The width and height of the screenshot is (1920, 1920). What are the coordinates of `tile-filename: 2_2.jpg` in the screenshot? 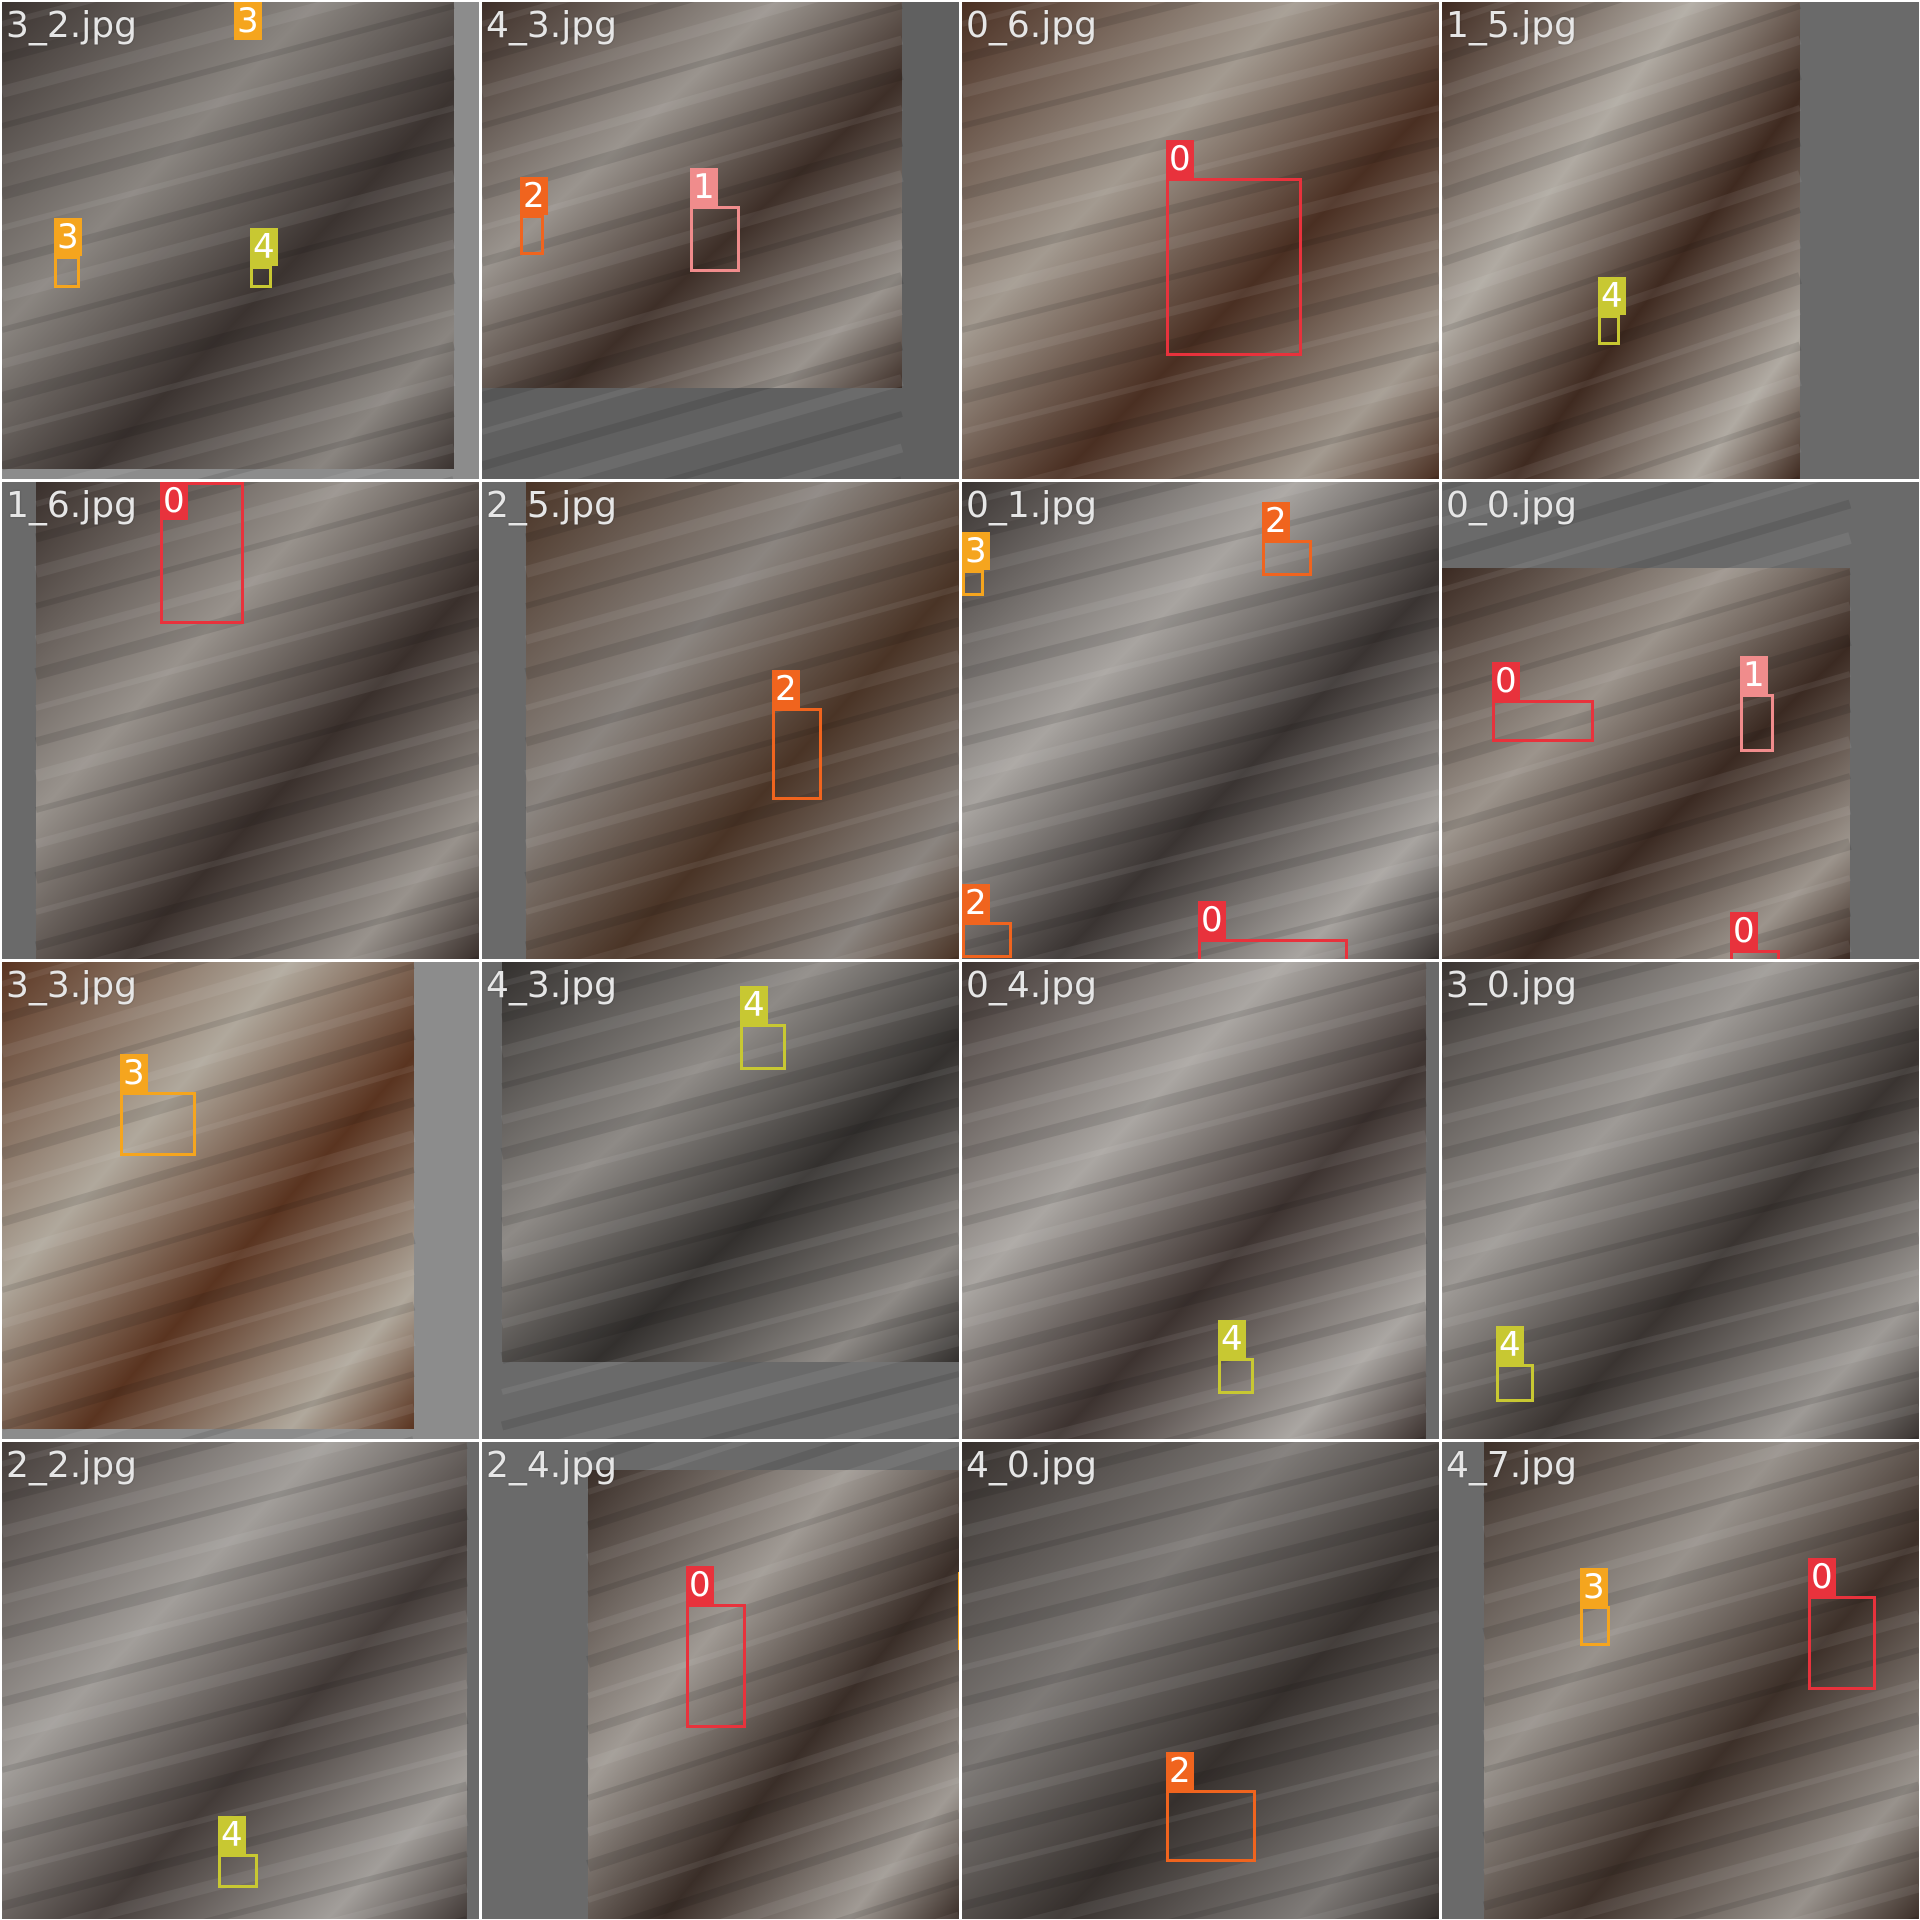 It's located at (71, 1465).